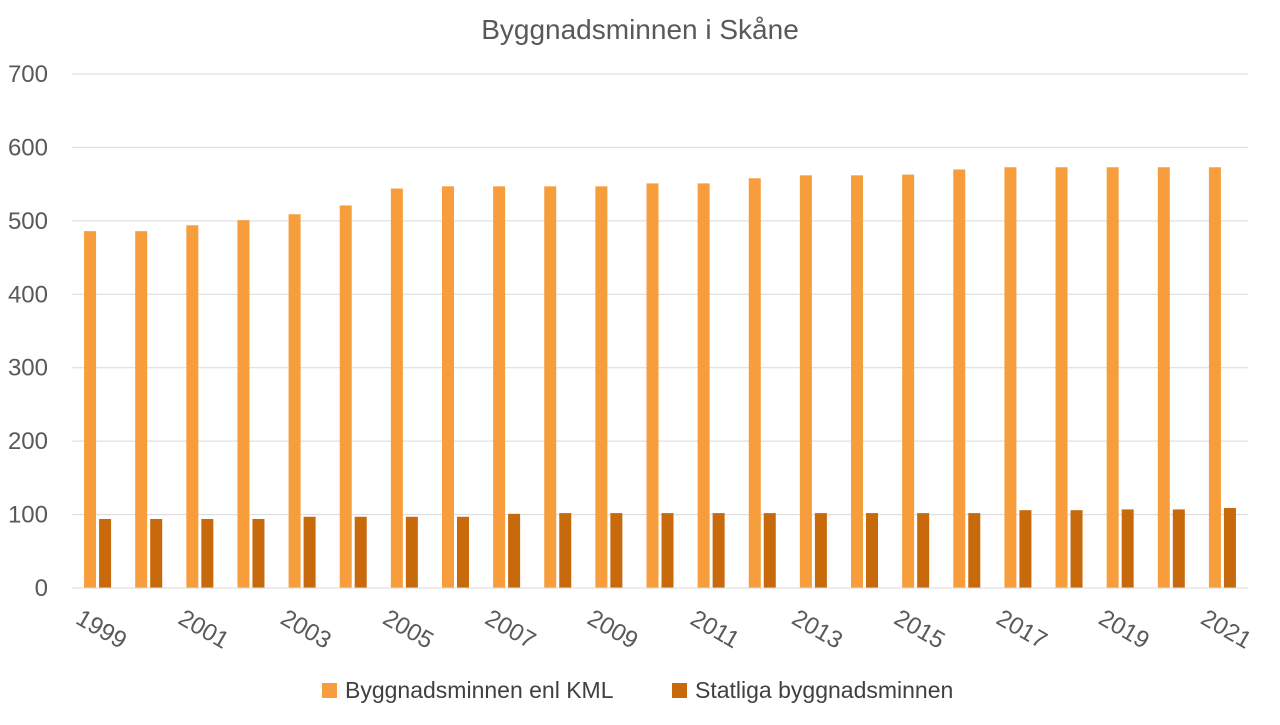 The width and height of the screenshot is (1280, 725). I want to click on bar-series2-1999, so click(105, 553).